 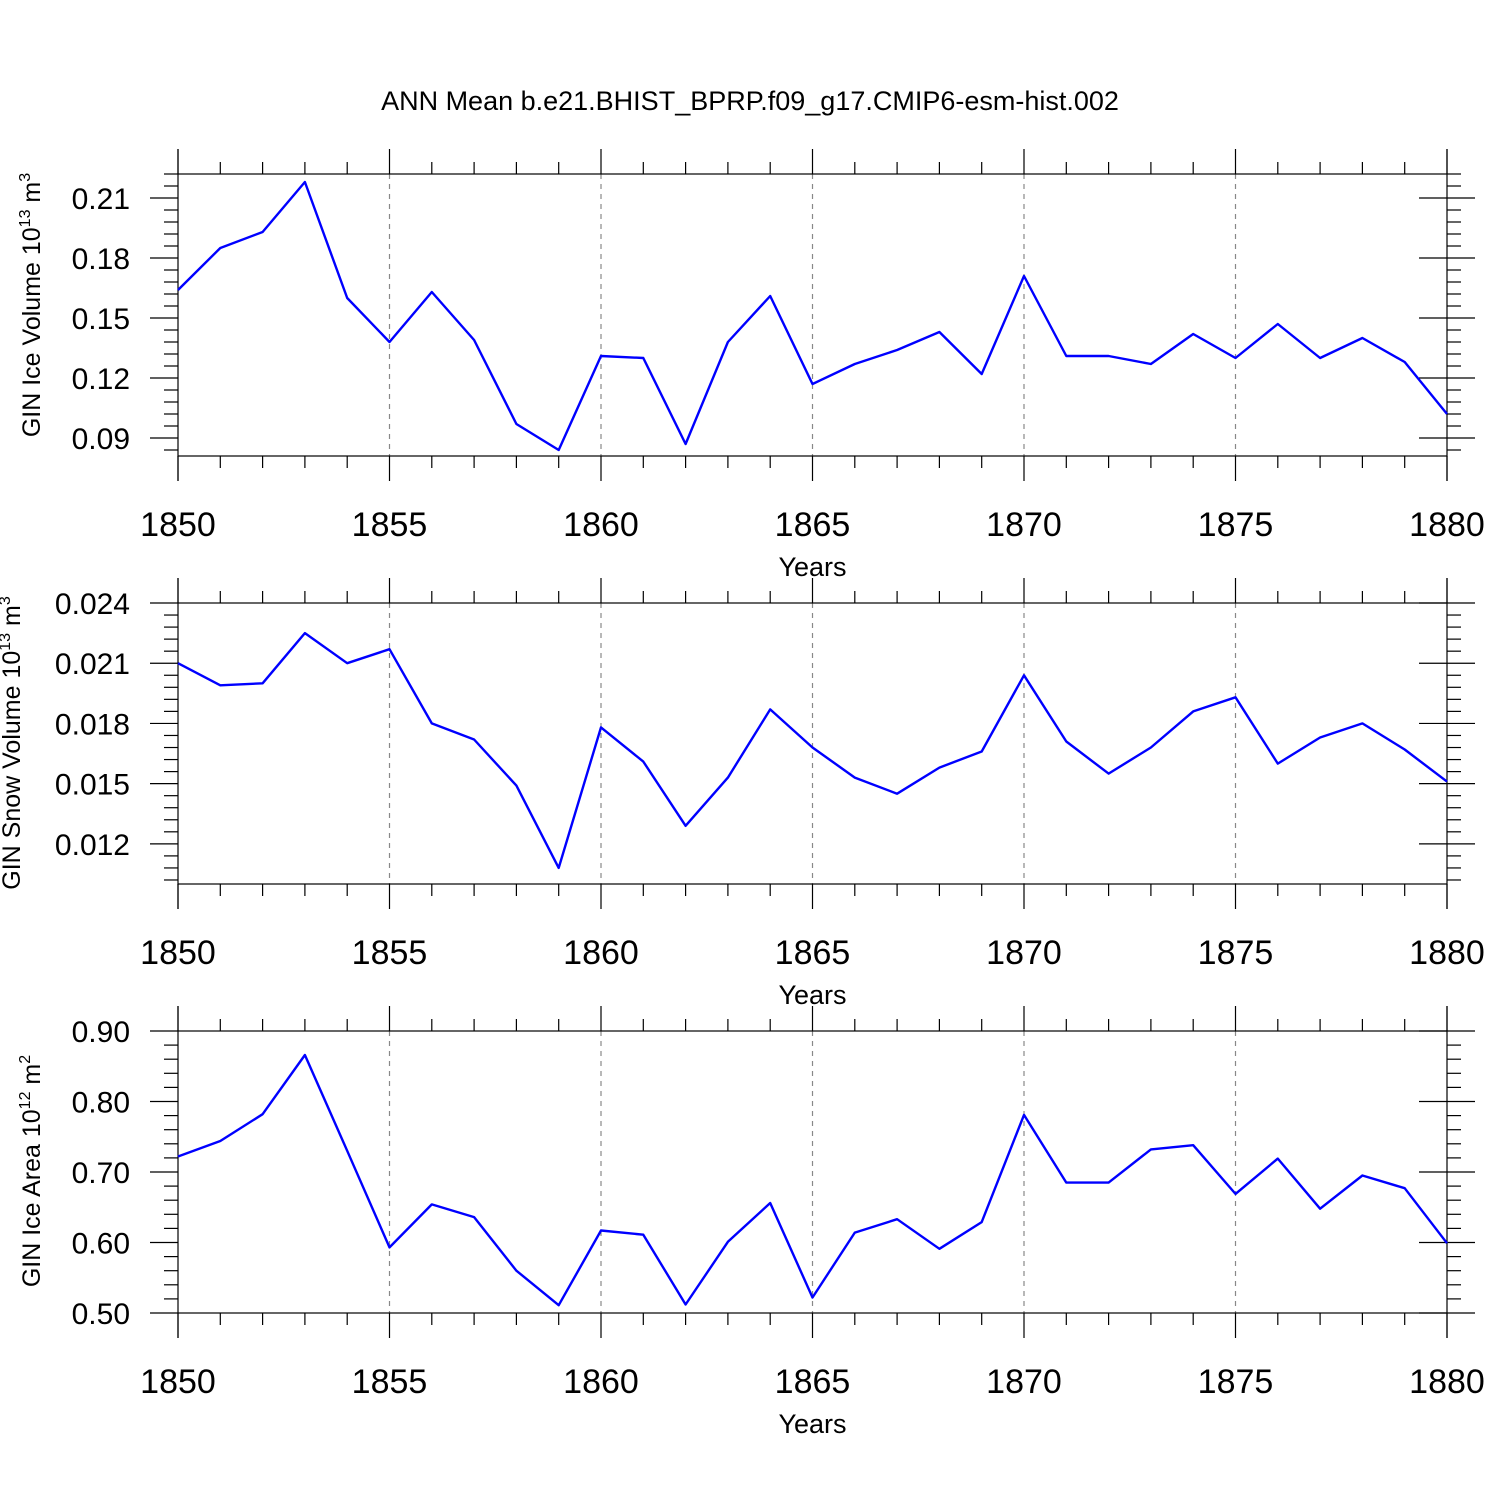 I want to click on y-axis-title: GIN Ice Area 1012 m2, so click(x=31, y=1171).